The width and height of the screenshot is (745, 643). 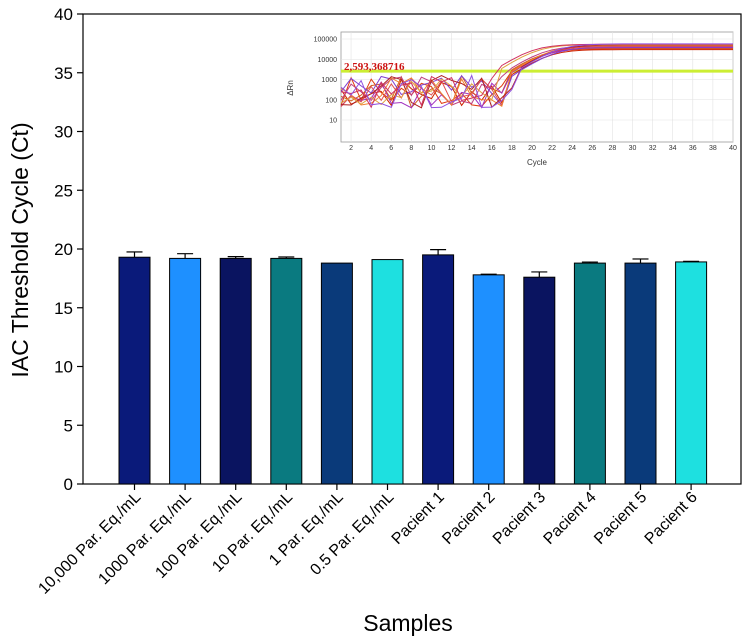 I want to click on y-tick-label: 20, so click(x=63, y=249).